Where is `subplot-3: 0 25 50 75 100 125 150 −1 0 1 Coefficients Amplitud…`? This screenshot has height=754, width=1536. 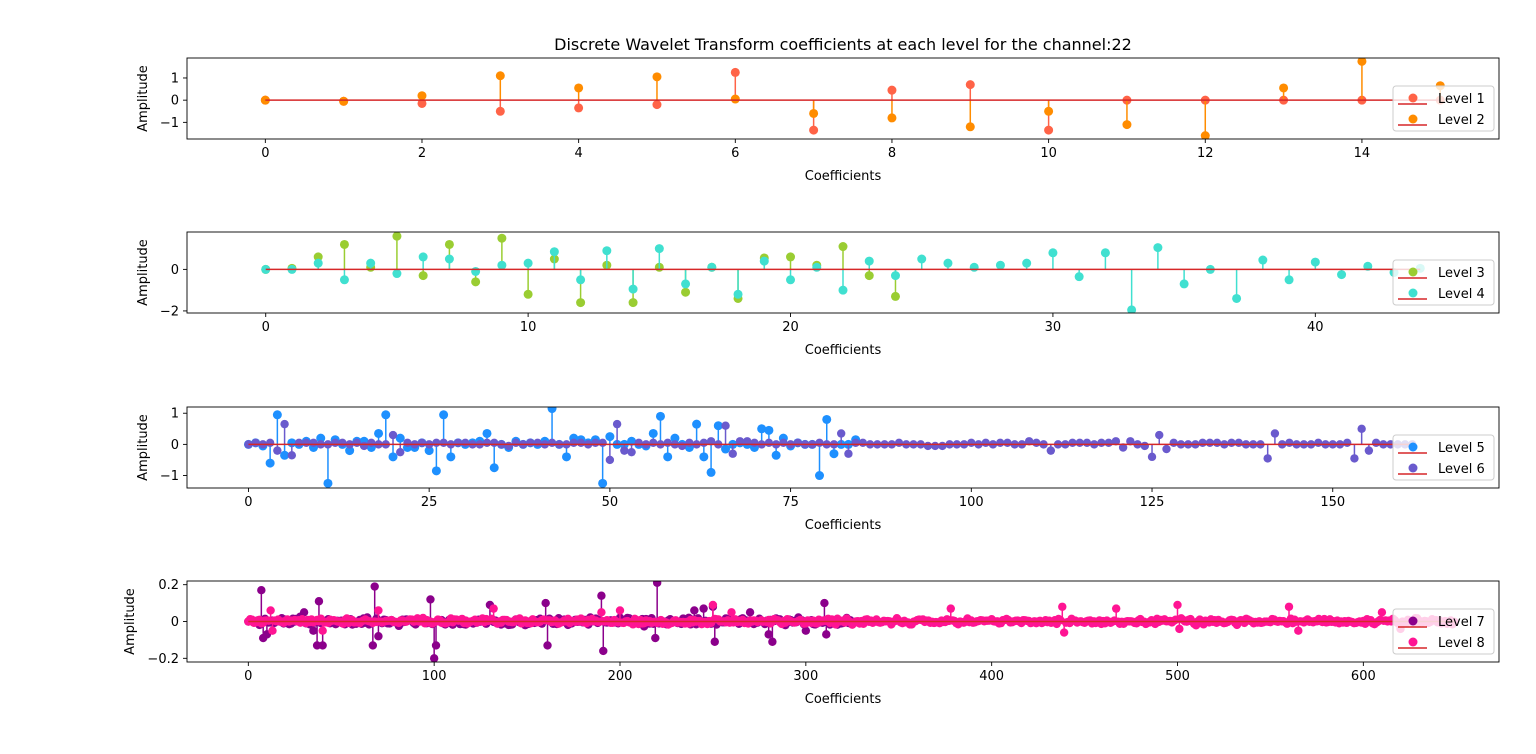
subplot-3: 0 25 50 75 100 125 150 −1 0 1 Coefficients Amplitud… is located at coordinates (818, 469).